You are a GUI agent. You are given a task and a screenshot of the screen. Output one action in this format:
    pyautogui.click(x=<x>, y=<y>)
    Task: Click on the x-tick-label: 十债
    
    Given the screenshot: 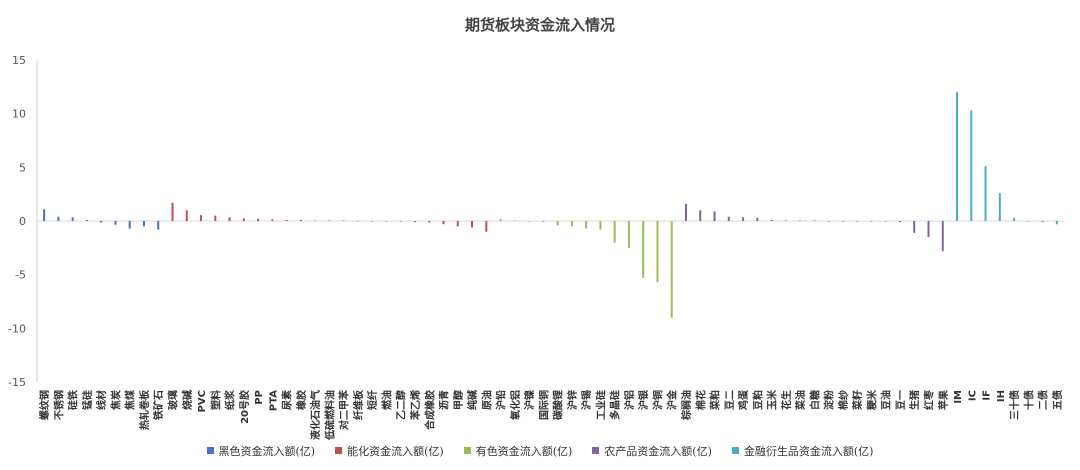 What is the action you would take?
    pyautogui.click(x=1028, y=400)
    